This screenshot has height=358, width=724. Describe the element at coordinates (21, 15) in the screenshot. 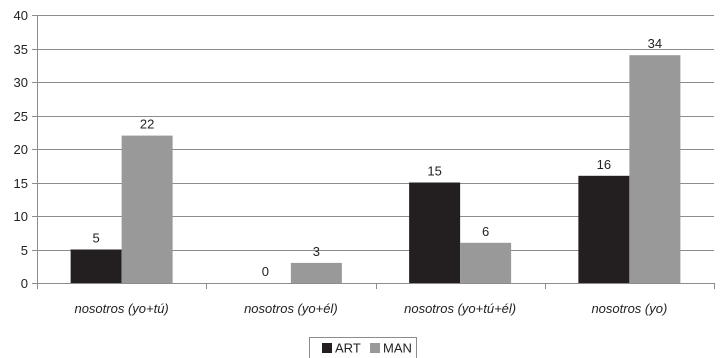

I see `y-tick-label: 40` at that location.